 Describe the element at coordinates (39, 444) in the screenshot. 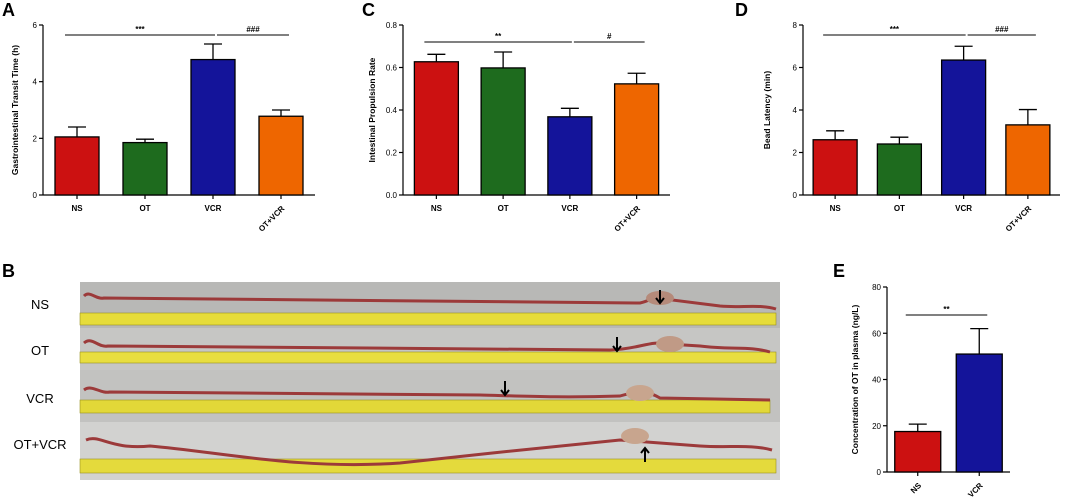

I see `row-label-otvcr: OT+VCR` at that location.